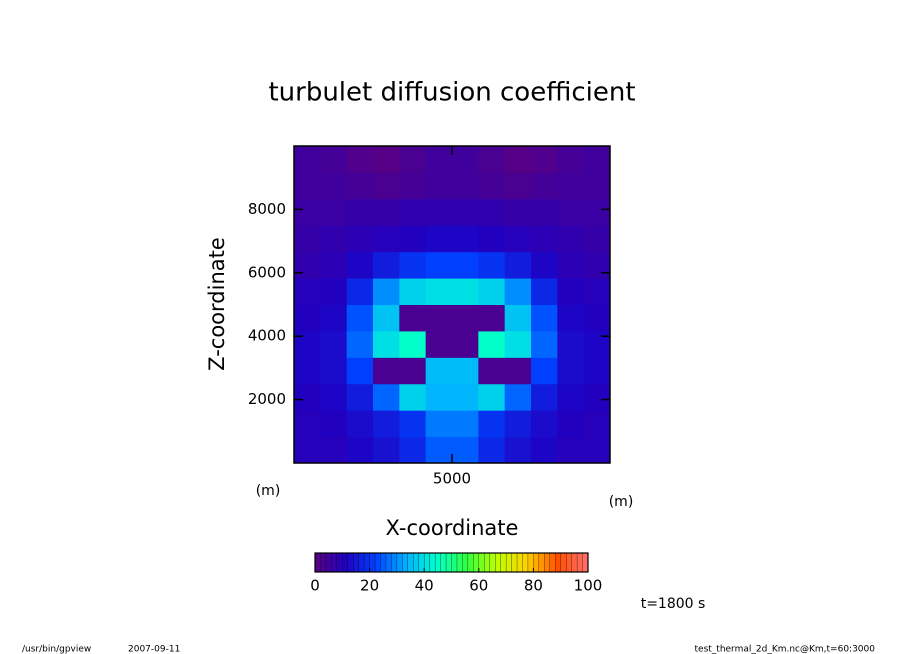  I want to click on y-tick-label: 2000, so click(267, 399).